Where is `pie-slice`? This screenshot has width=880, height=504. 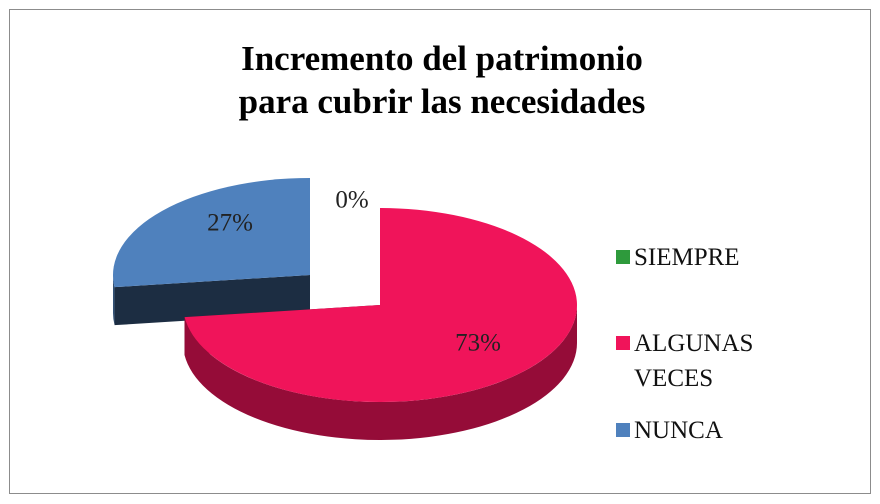
pie-slice is located at coordinates (212, 233).